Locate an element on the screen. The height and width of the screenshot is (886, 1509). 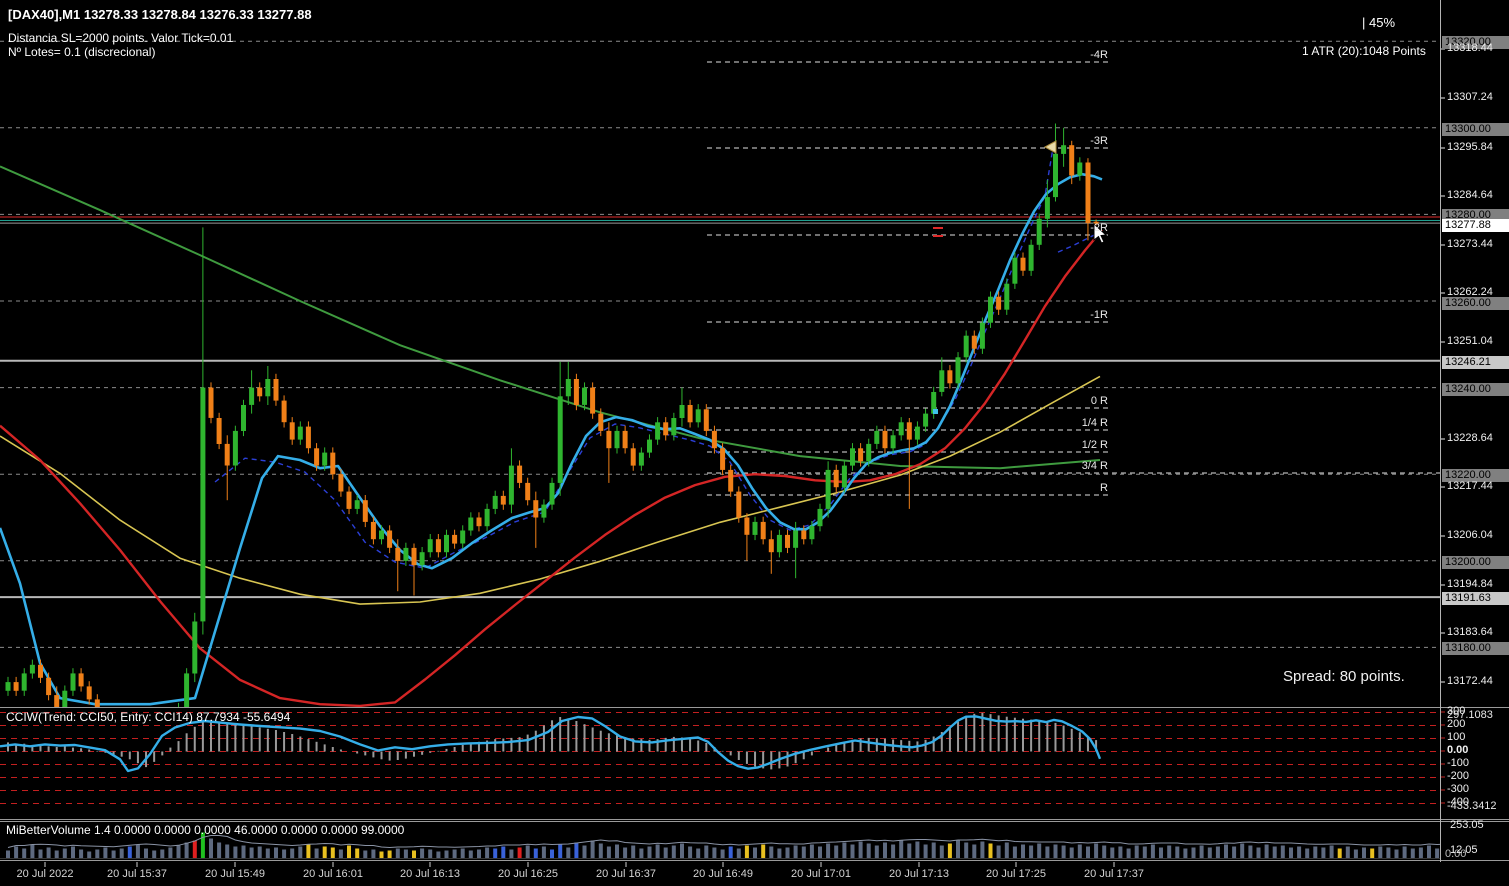
price-axis-label: 13284.64 is located at coordinates (1470, 195).